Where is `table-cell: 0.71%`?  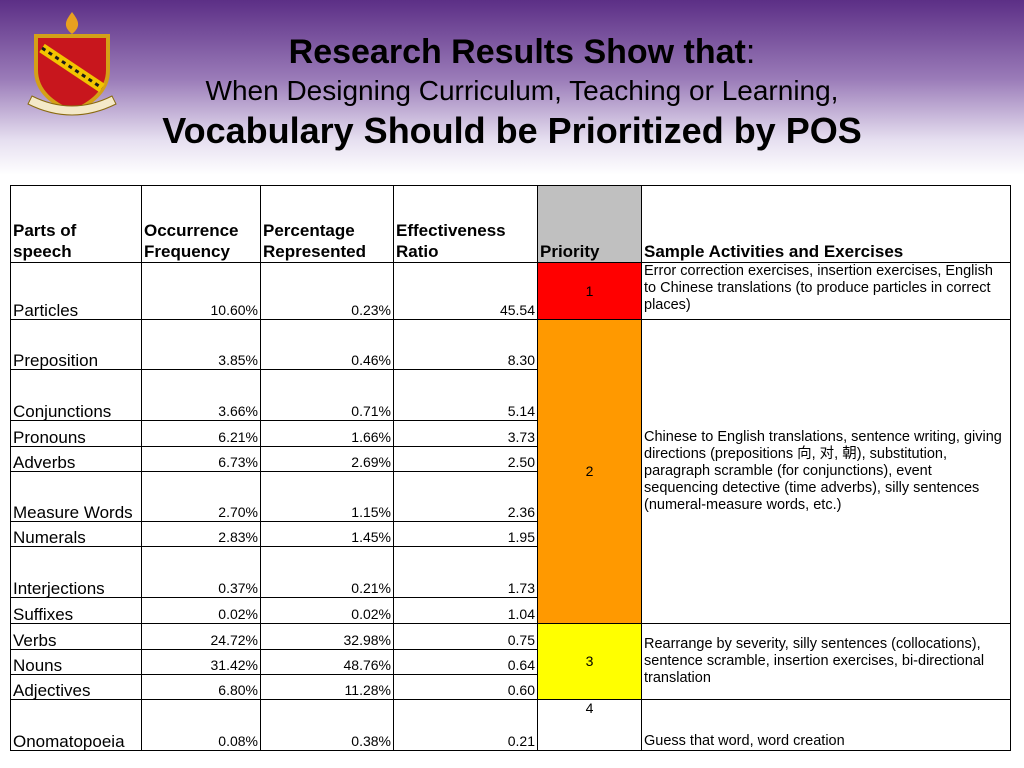
table-cell: 0.71% is located at coordinates (327, 395).